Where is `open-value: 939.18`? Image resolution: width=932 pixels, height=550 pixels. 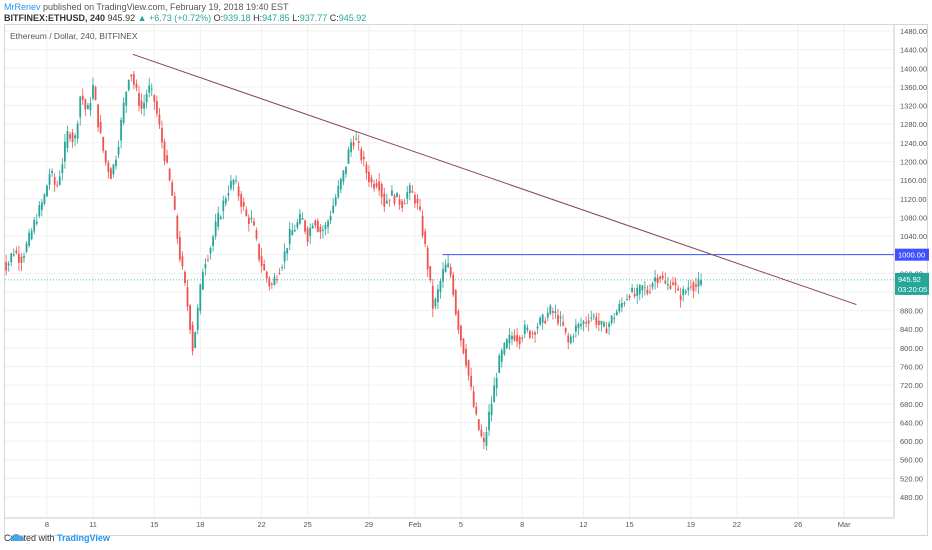
open-value: 939.18 is located at coordinates (237, 18).